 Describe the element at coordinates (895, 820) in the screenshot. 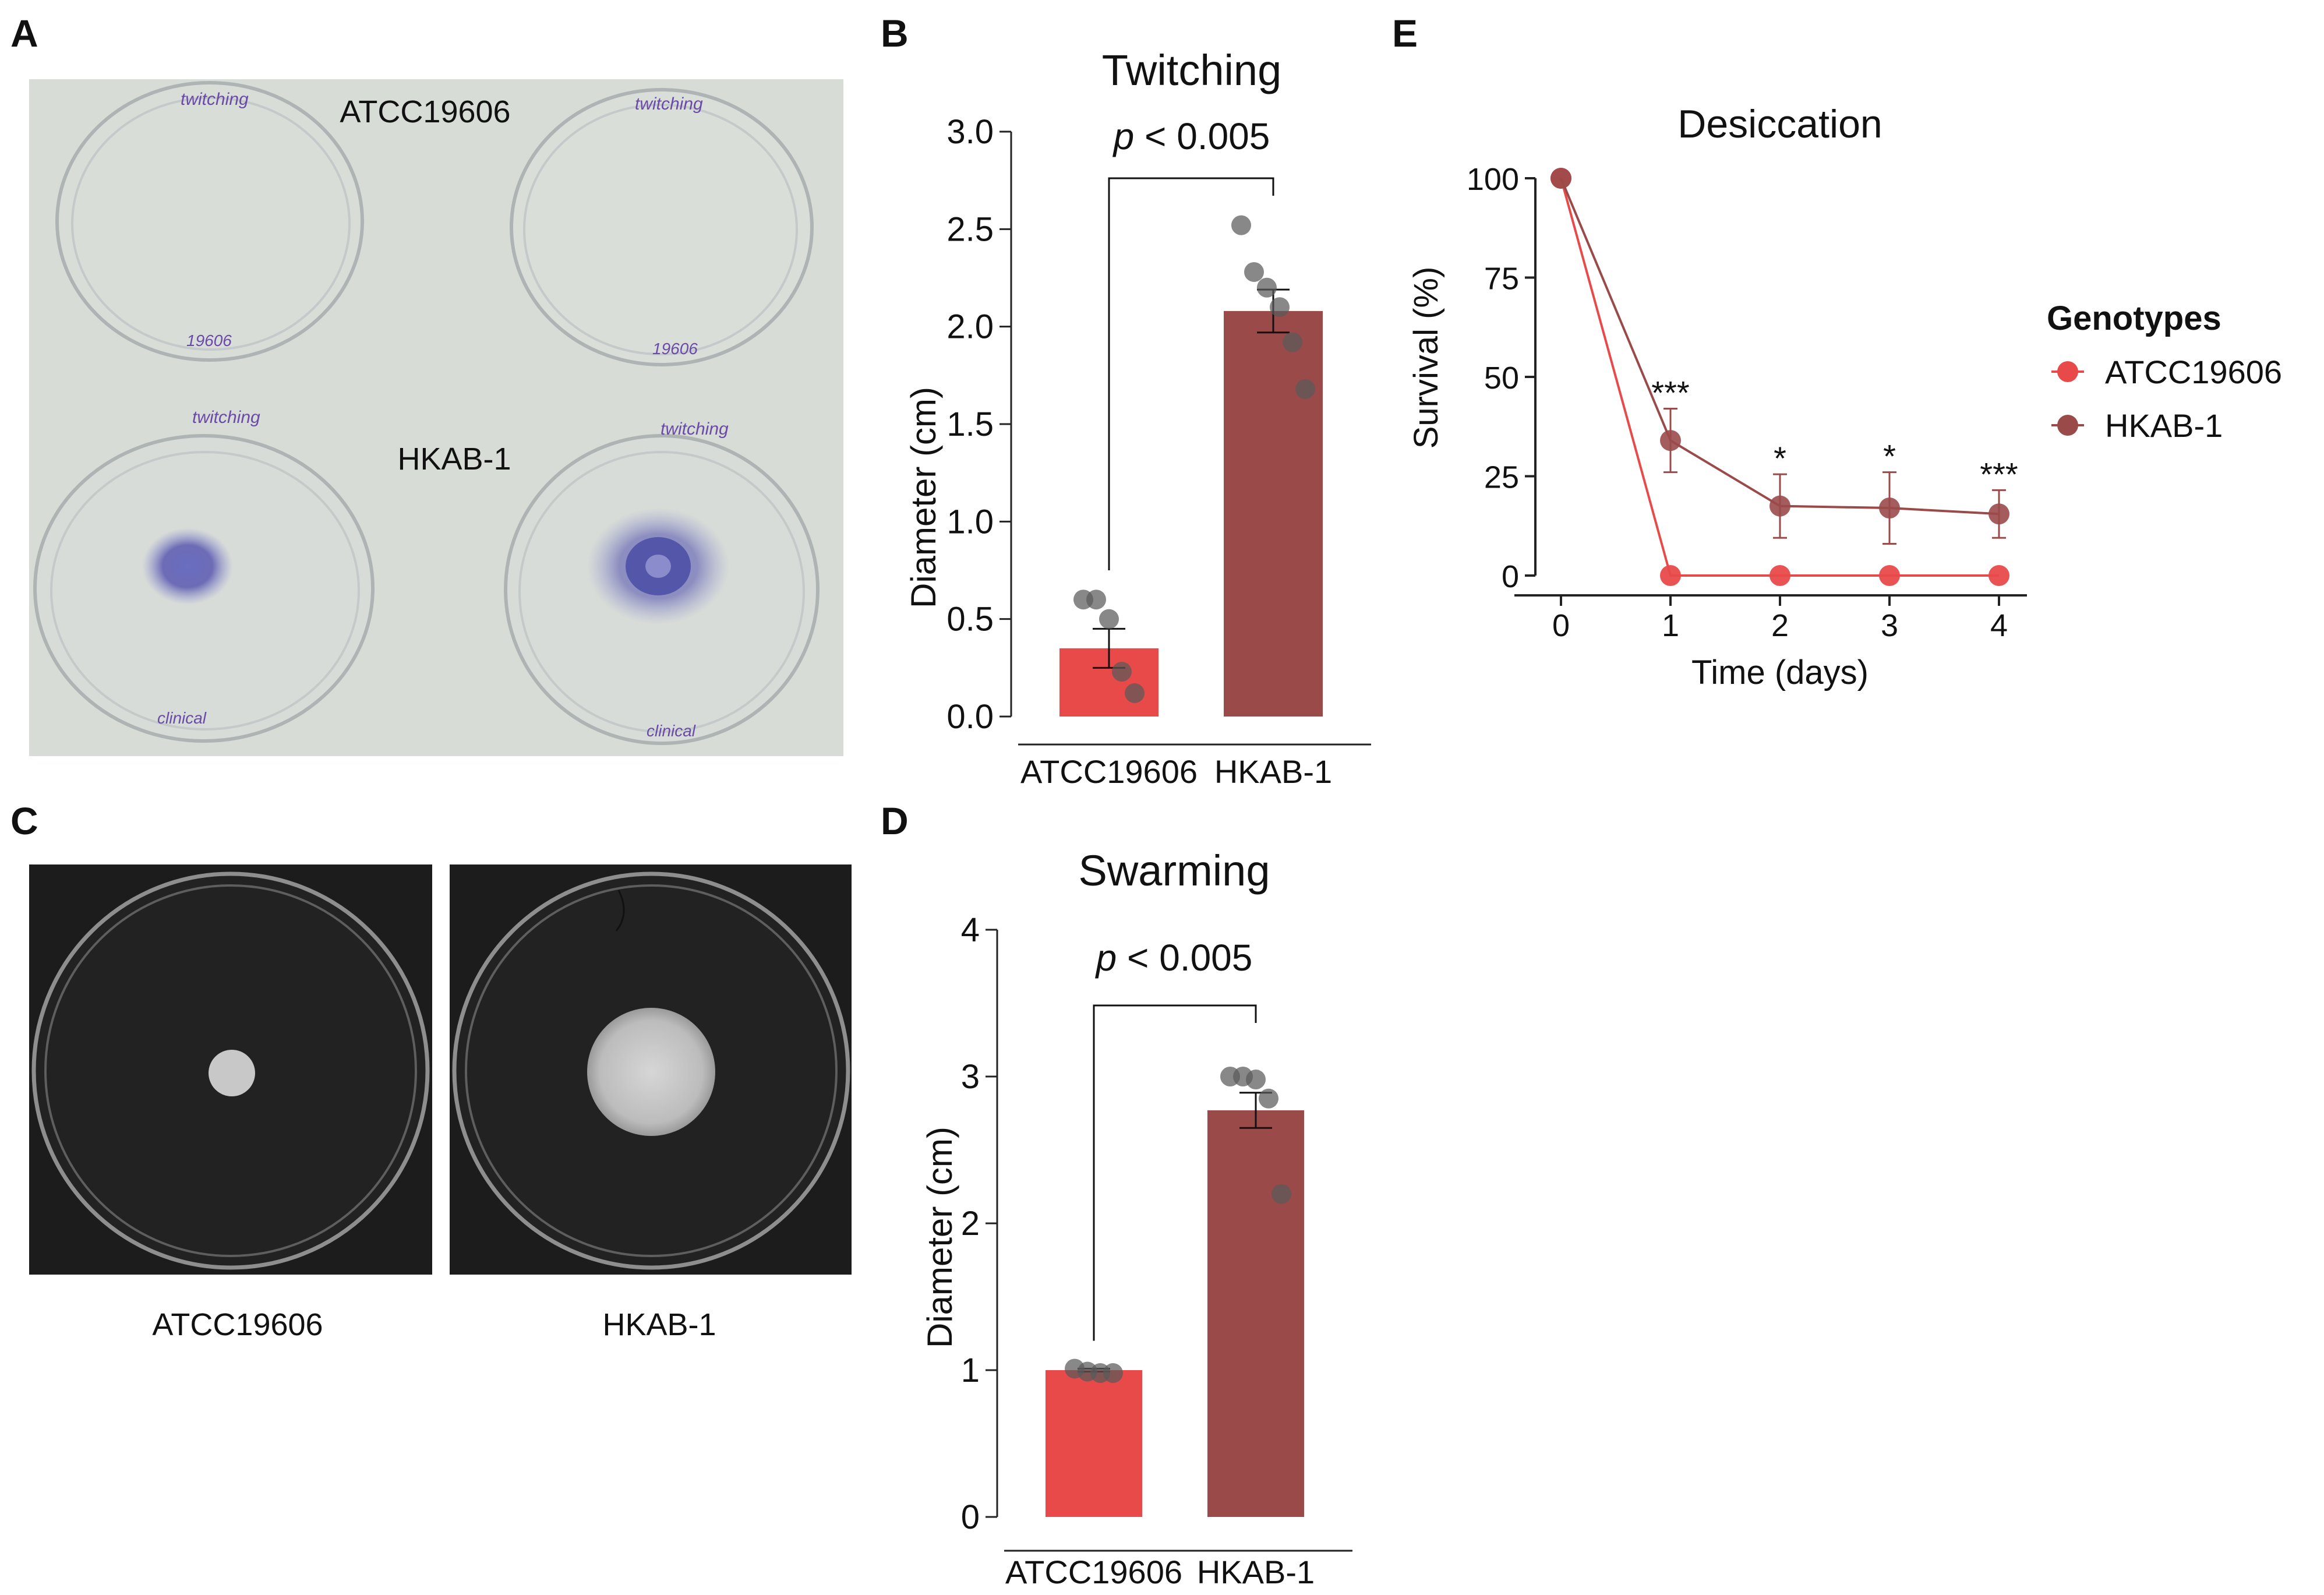

I see `panel-letter-d: D` at that location.